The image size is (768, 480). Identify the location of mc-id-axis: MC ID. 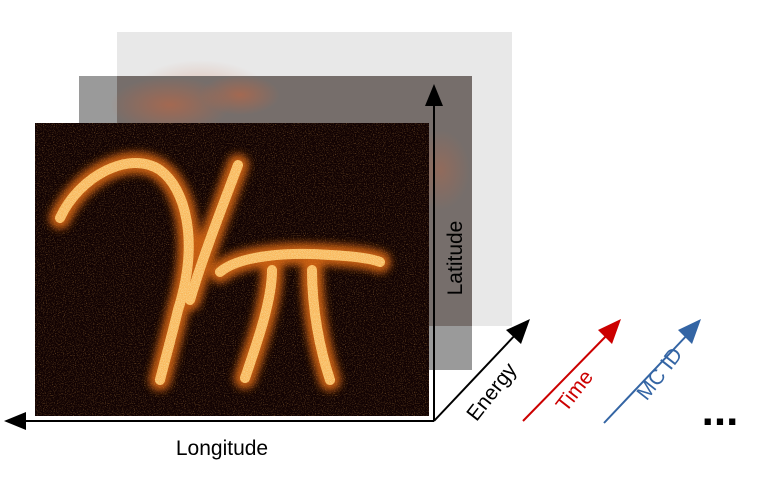
(652, 371).